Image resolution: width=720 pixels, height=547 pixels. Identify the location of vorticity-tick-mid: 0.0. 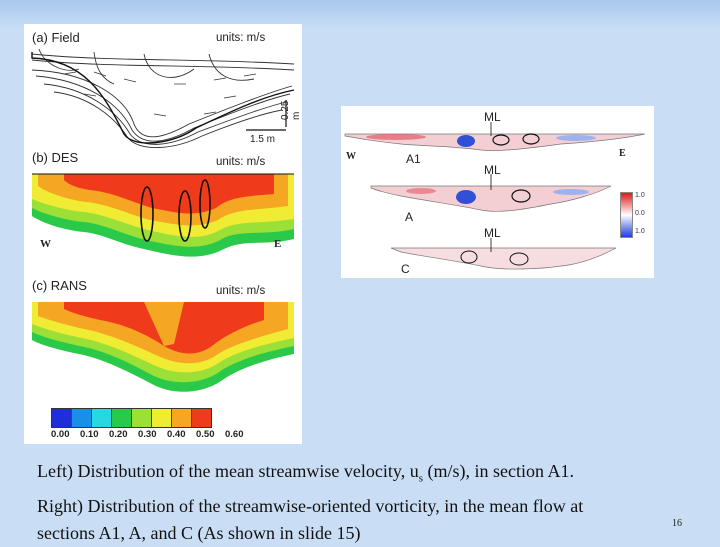
(640, 213).